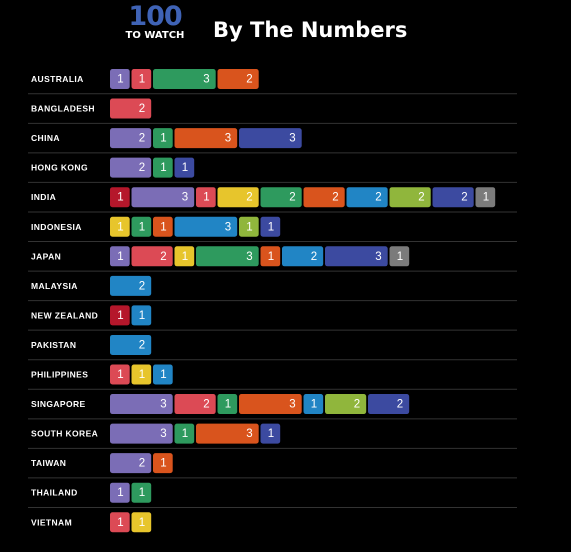 Image resolution: width=571 pixels, height=552 pixels. Describe the element at coordinates (64, 315) in the screenshot. I see `row-label: NEW ZEALAND` at that location.